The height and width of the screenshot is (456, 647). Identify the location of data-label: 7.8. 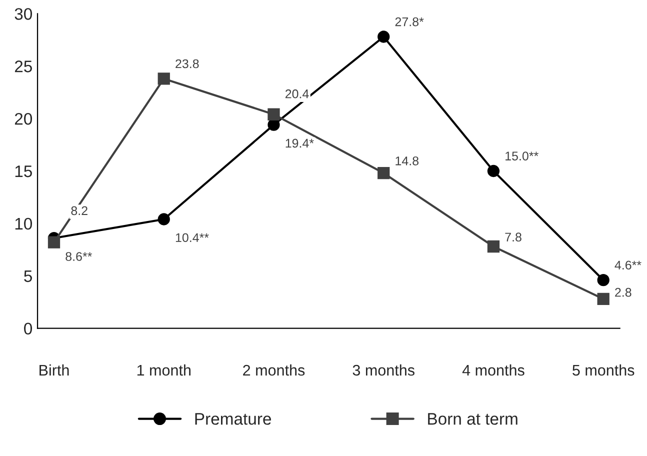
(513, 237).